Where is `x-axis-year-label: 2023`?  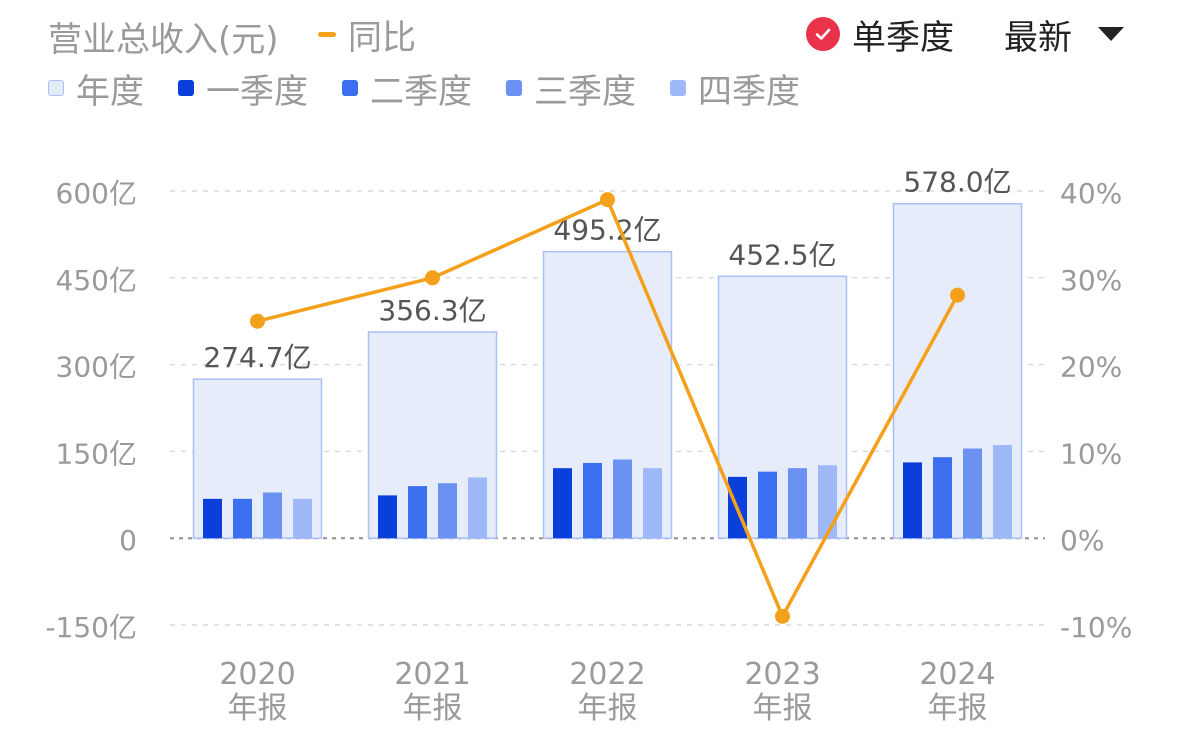
x-axis-year-label: 2023 is located at coordinates (782, 674).